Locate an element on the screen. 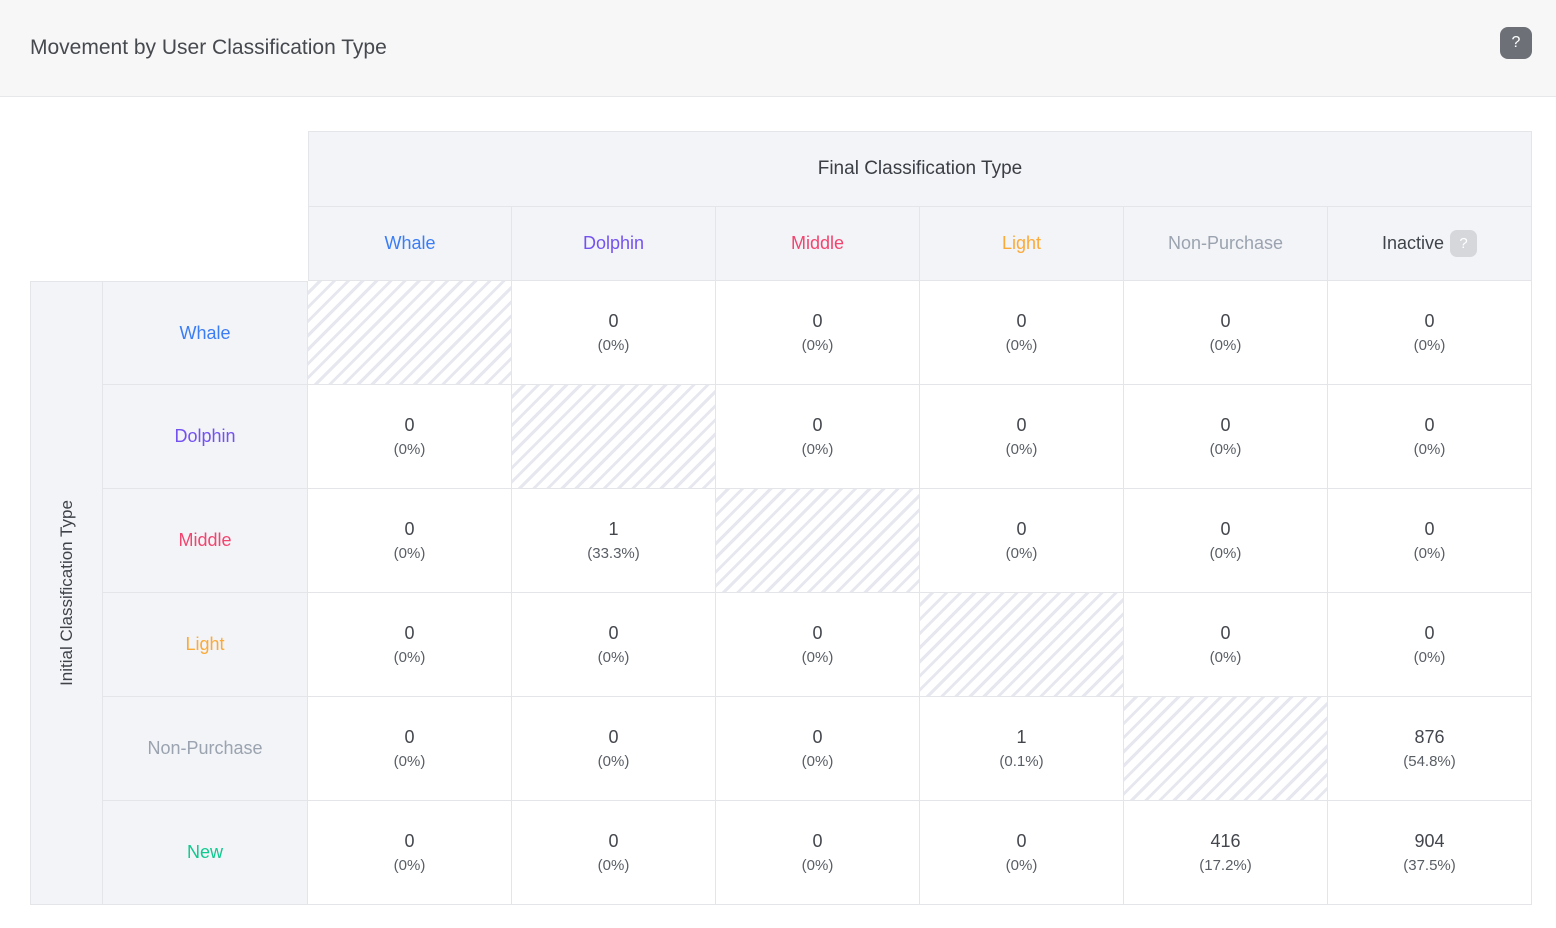 The height and width of the screenshot is (928, 1556). cell-light-to-whale: 0 (0%) is located at coordinates (410, 645).